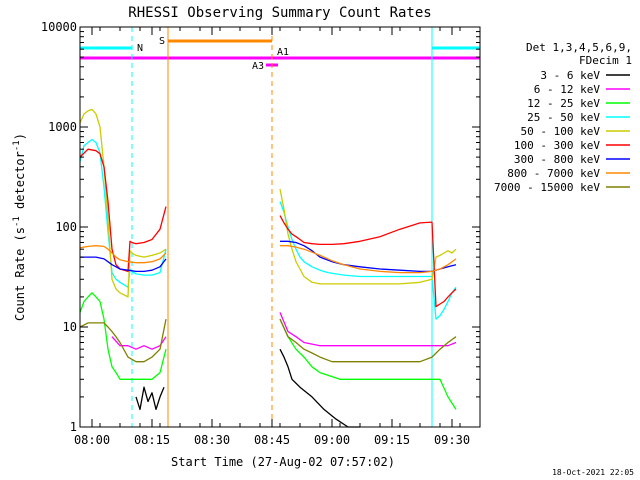 The width and height of the screenshot is (640, 480). Describe the element at coordinates (20, 136) in the screenshot. I see `y-label-end: )` at that location.